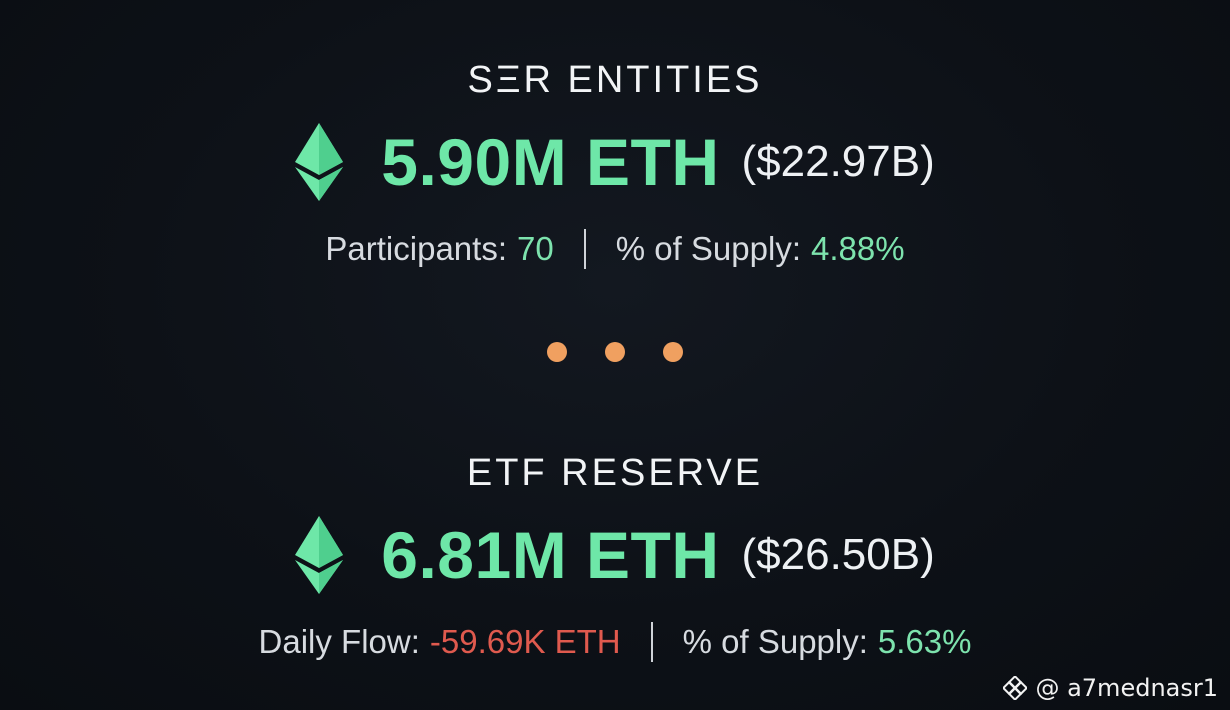 This screenshot has width=1230, height=710. I want to click on stats-row: Participants: 70 % of Supply: 4.88%, so click(615, 249).